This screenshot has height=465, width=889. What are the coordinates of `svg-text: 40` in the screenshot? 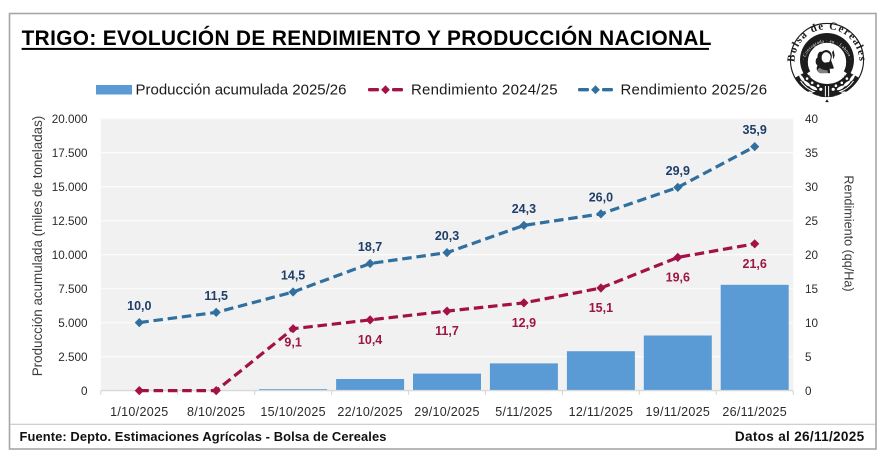 It's located at (812, 119).